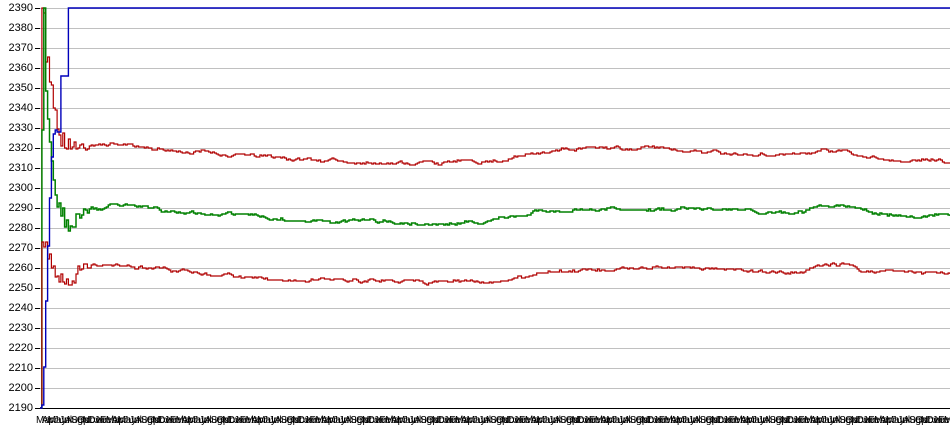 This screenshot has height=435, width=950. What do you see at coordinates (20, 167) in the screenshot?
I see `y-axis-tick-label: 2310` at bounding box center [20, 167].